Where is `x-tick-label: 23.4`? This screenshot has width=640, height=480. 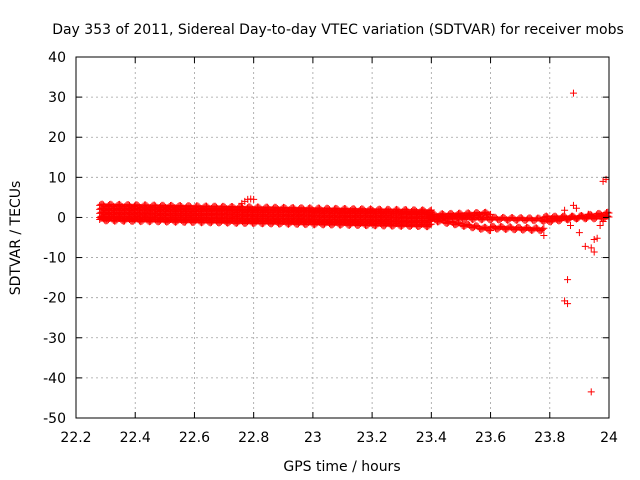 x-tick-label: 23.4 is located at coordinates (431, 438).